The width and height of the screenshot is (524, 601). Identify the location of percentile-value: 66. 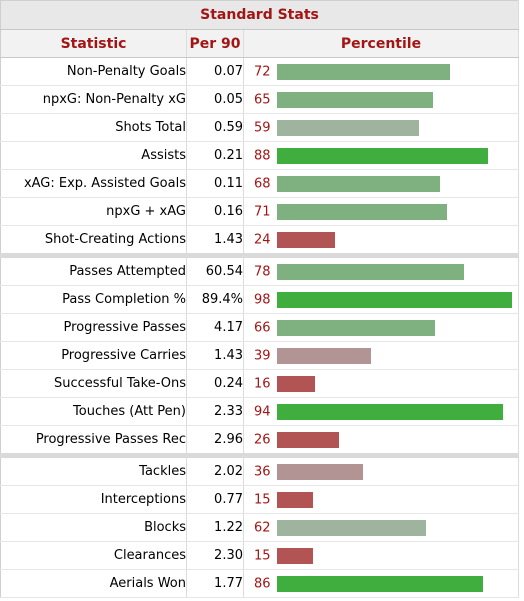
(262, 327).